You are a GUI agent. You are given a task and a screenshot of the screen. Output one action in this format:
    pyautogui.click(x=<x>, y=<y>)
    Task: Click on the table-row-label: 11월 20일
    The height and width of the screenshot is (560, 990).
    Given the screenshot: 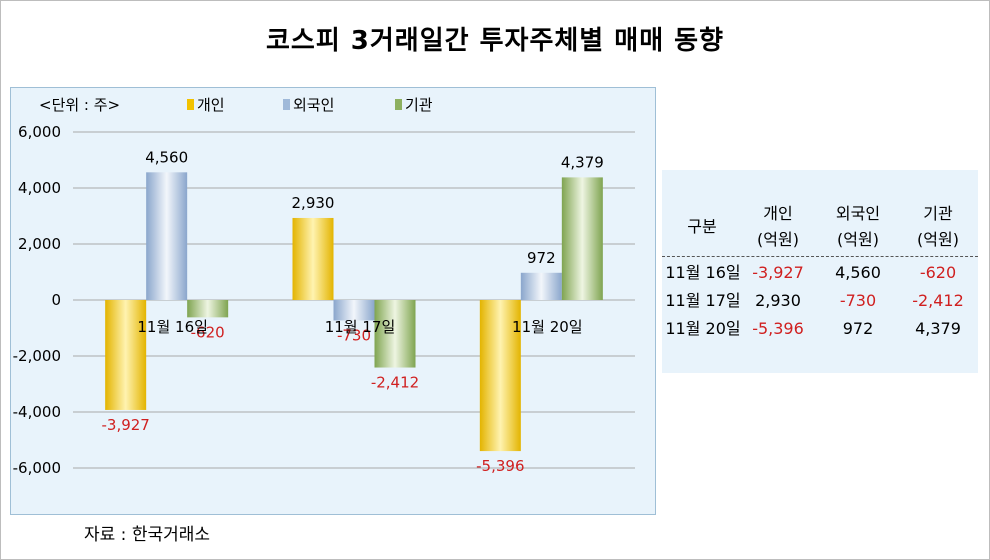 What is the action you would take?
    pyautogui.click(x=703, y=328)
    